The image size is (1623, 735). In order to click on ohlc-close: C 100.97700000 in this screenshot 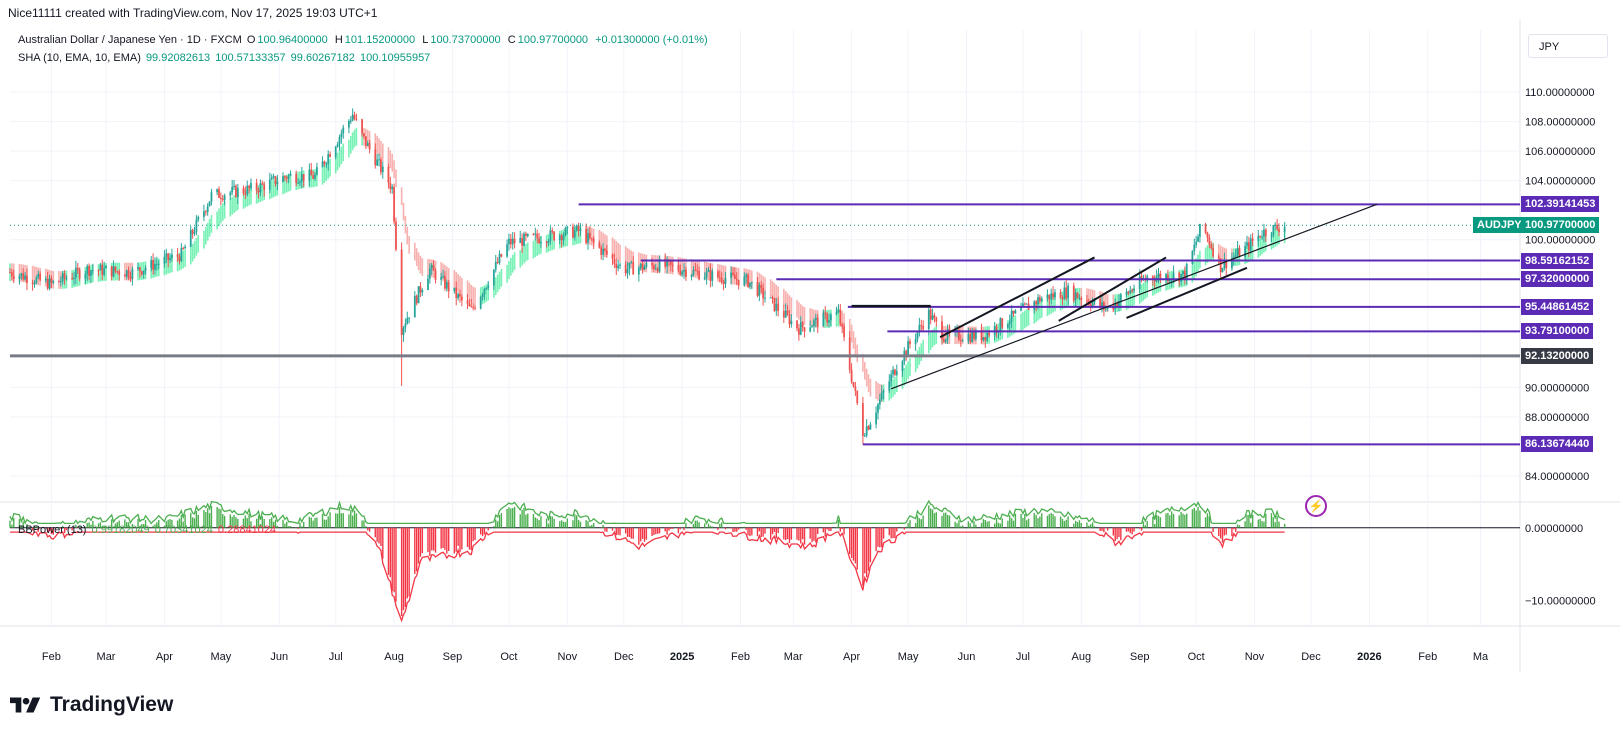, I will do `click(548, 40)`.